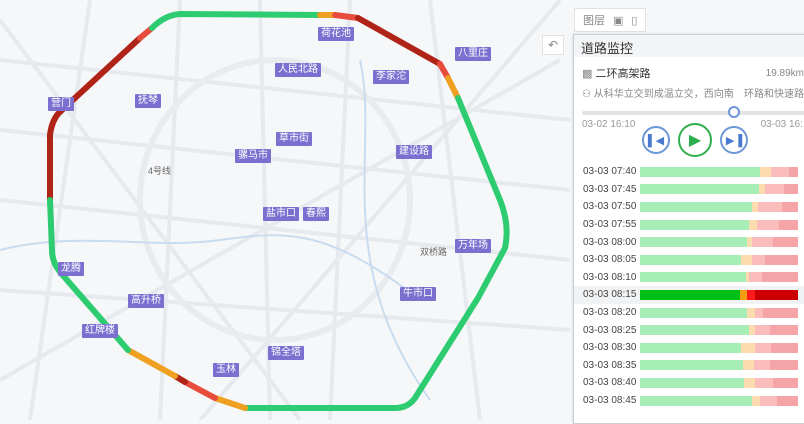 This screenshot has width=804, height=424. I want to click on road-label: 双桥路, so click(434, 252).